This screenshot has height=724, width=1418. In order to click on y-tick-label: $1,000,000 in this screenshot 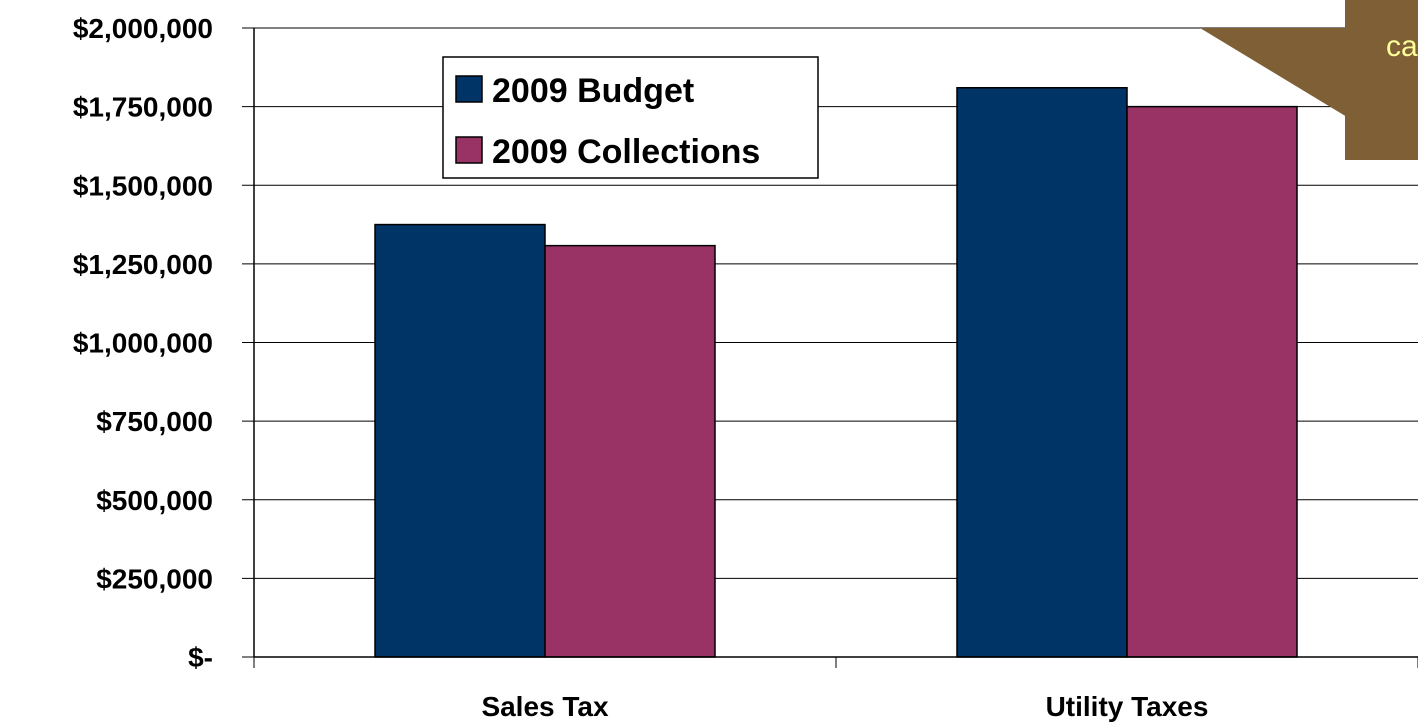, I will do `click(143, 343)`.